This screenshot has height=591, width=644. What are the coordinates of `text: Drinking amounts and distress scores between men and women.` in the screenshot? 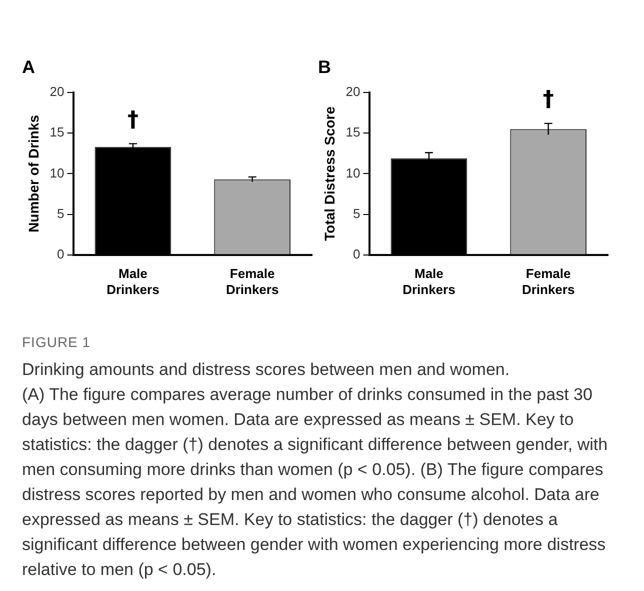 It's located at (266, 370).